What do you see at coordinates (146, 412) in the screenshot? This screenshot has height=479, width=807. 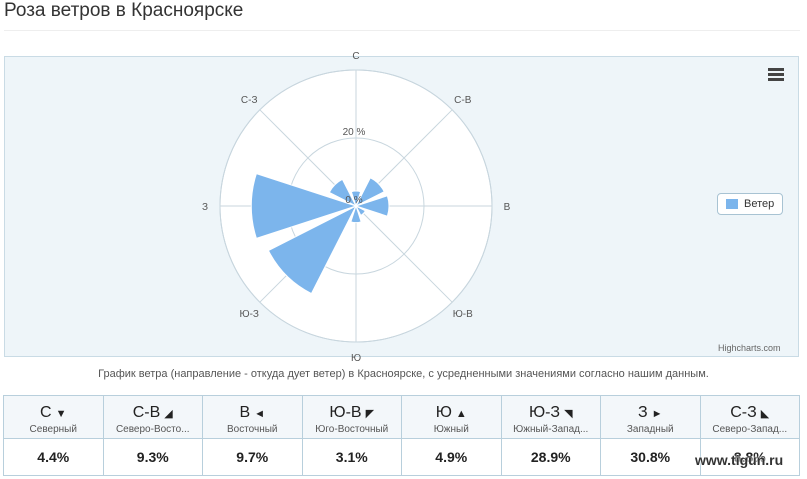 I see `direction-short: С-В` at bounding box center [146, 412].